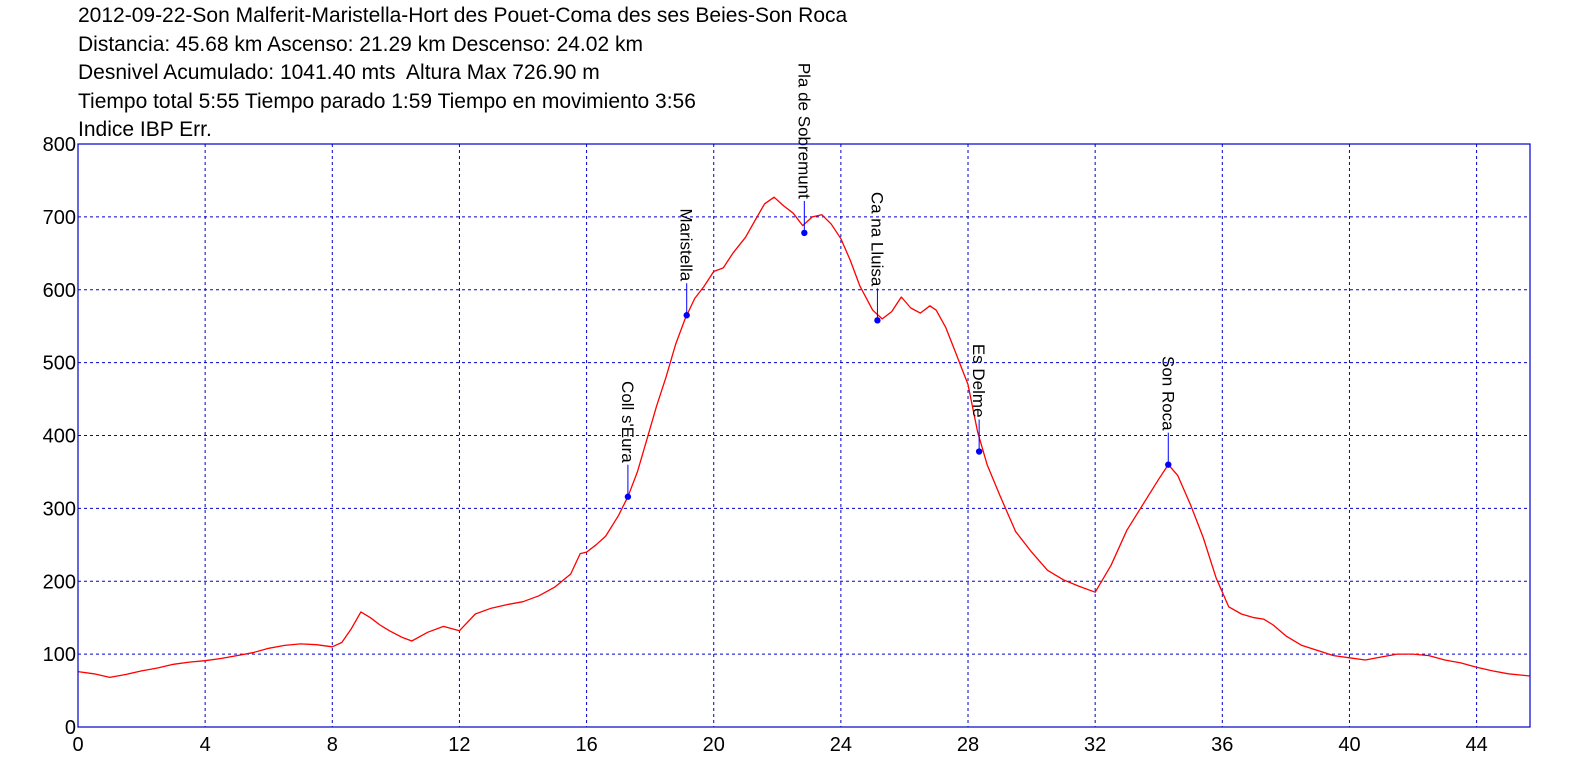  I want to click on y-tick-label: 100, so click(59, 655).